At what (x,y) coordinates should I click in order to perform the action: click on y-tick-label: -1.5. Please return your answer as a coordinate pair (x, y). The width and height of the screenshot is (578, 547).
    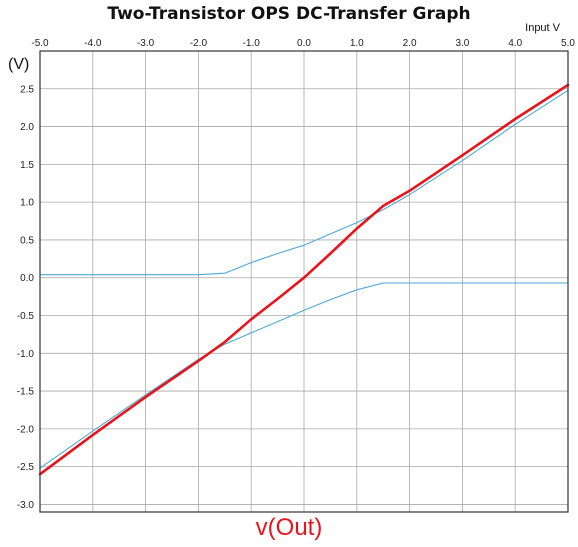
    Looking at the image, I should click on (26, 392).